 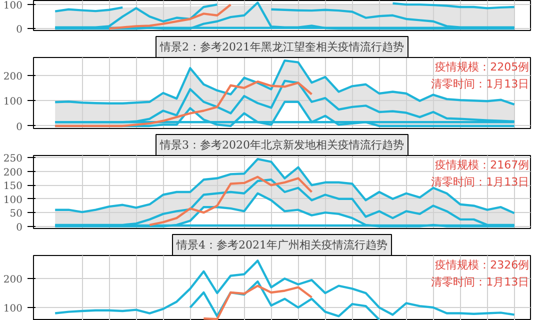 What do you see at coordinates (16, 214) in the screenshot?
I see `y-tick-label: 50` at bounding box center [16, 214].